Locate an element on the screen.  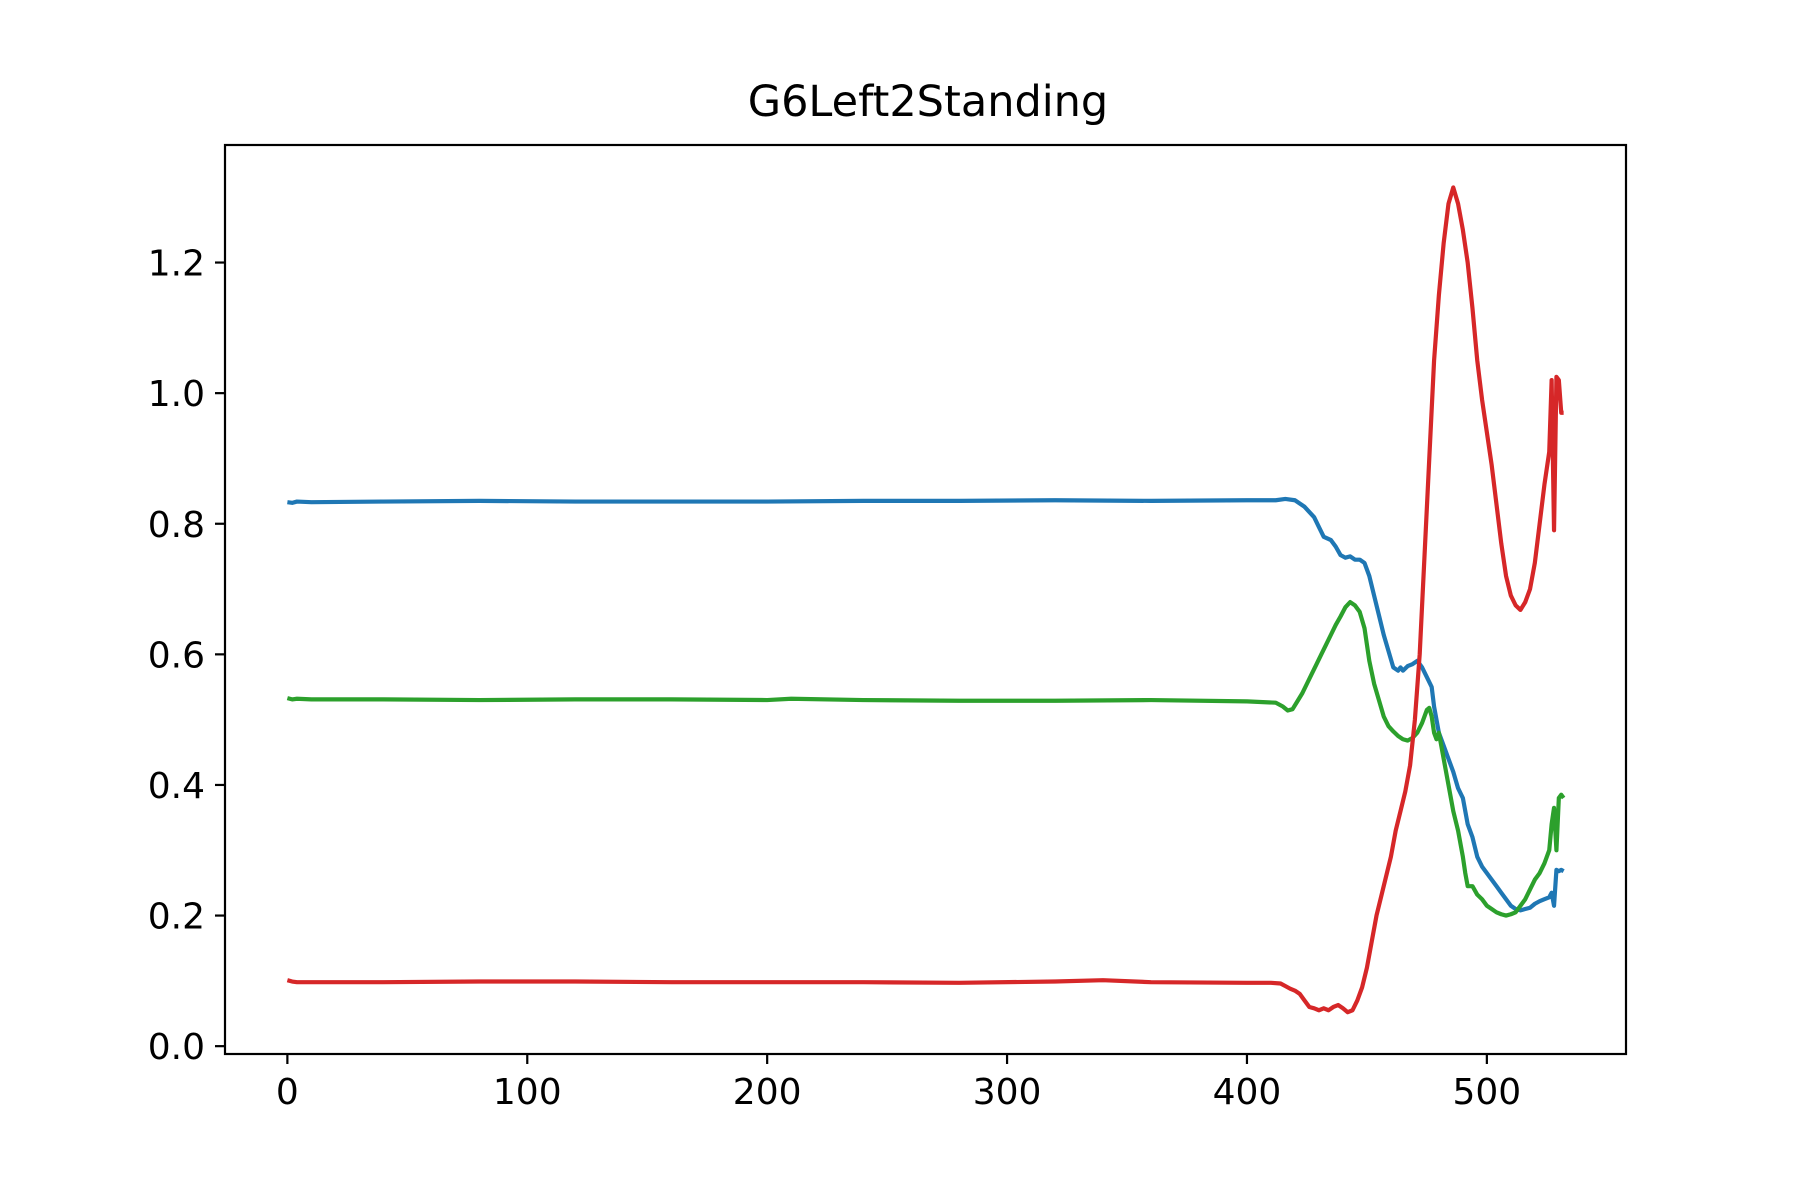
y-tick-label: 0.4 is located at coordinates (176, 786).